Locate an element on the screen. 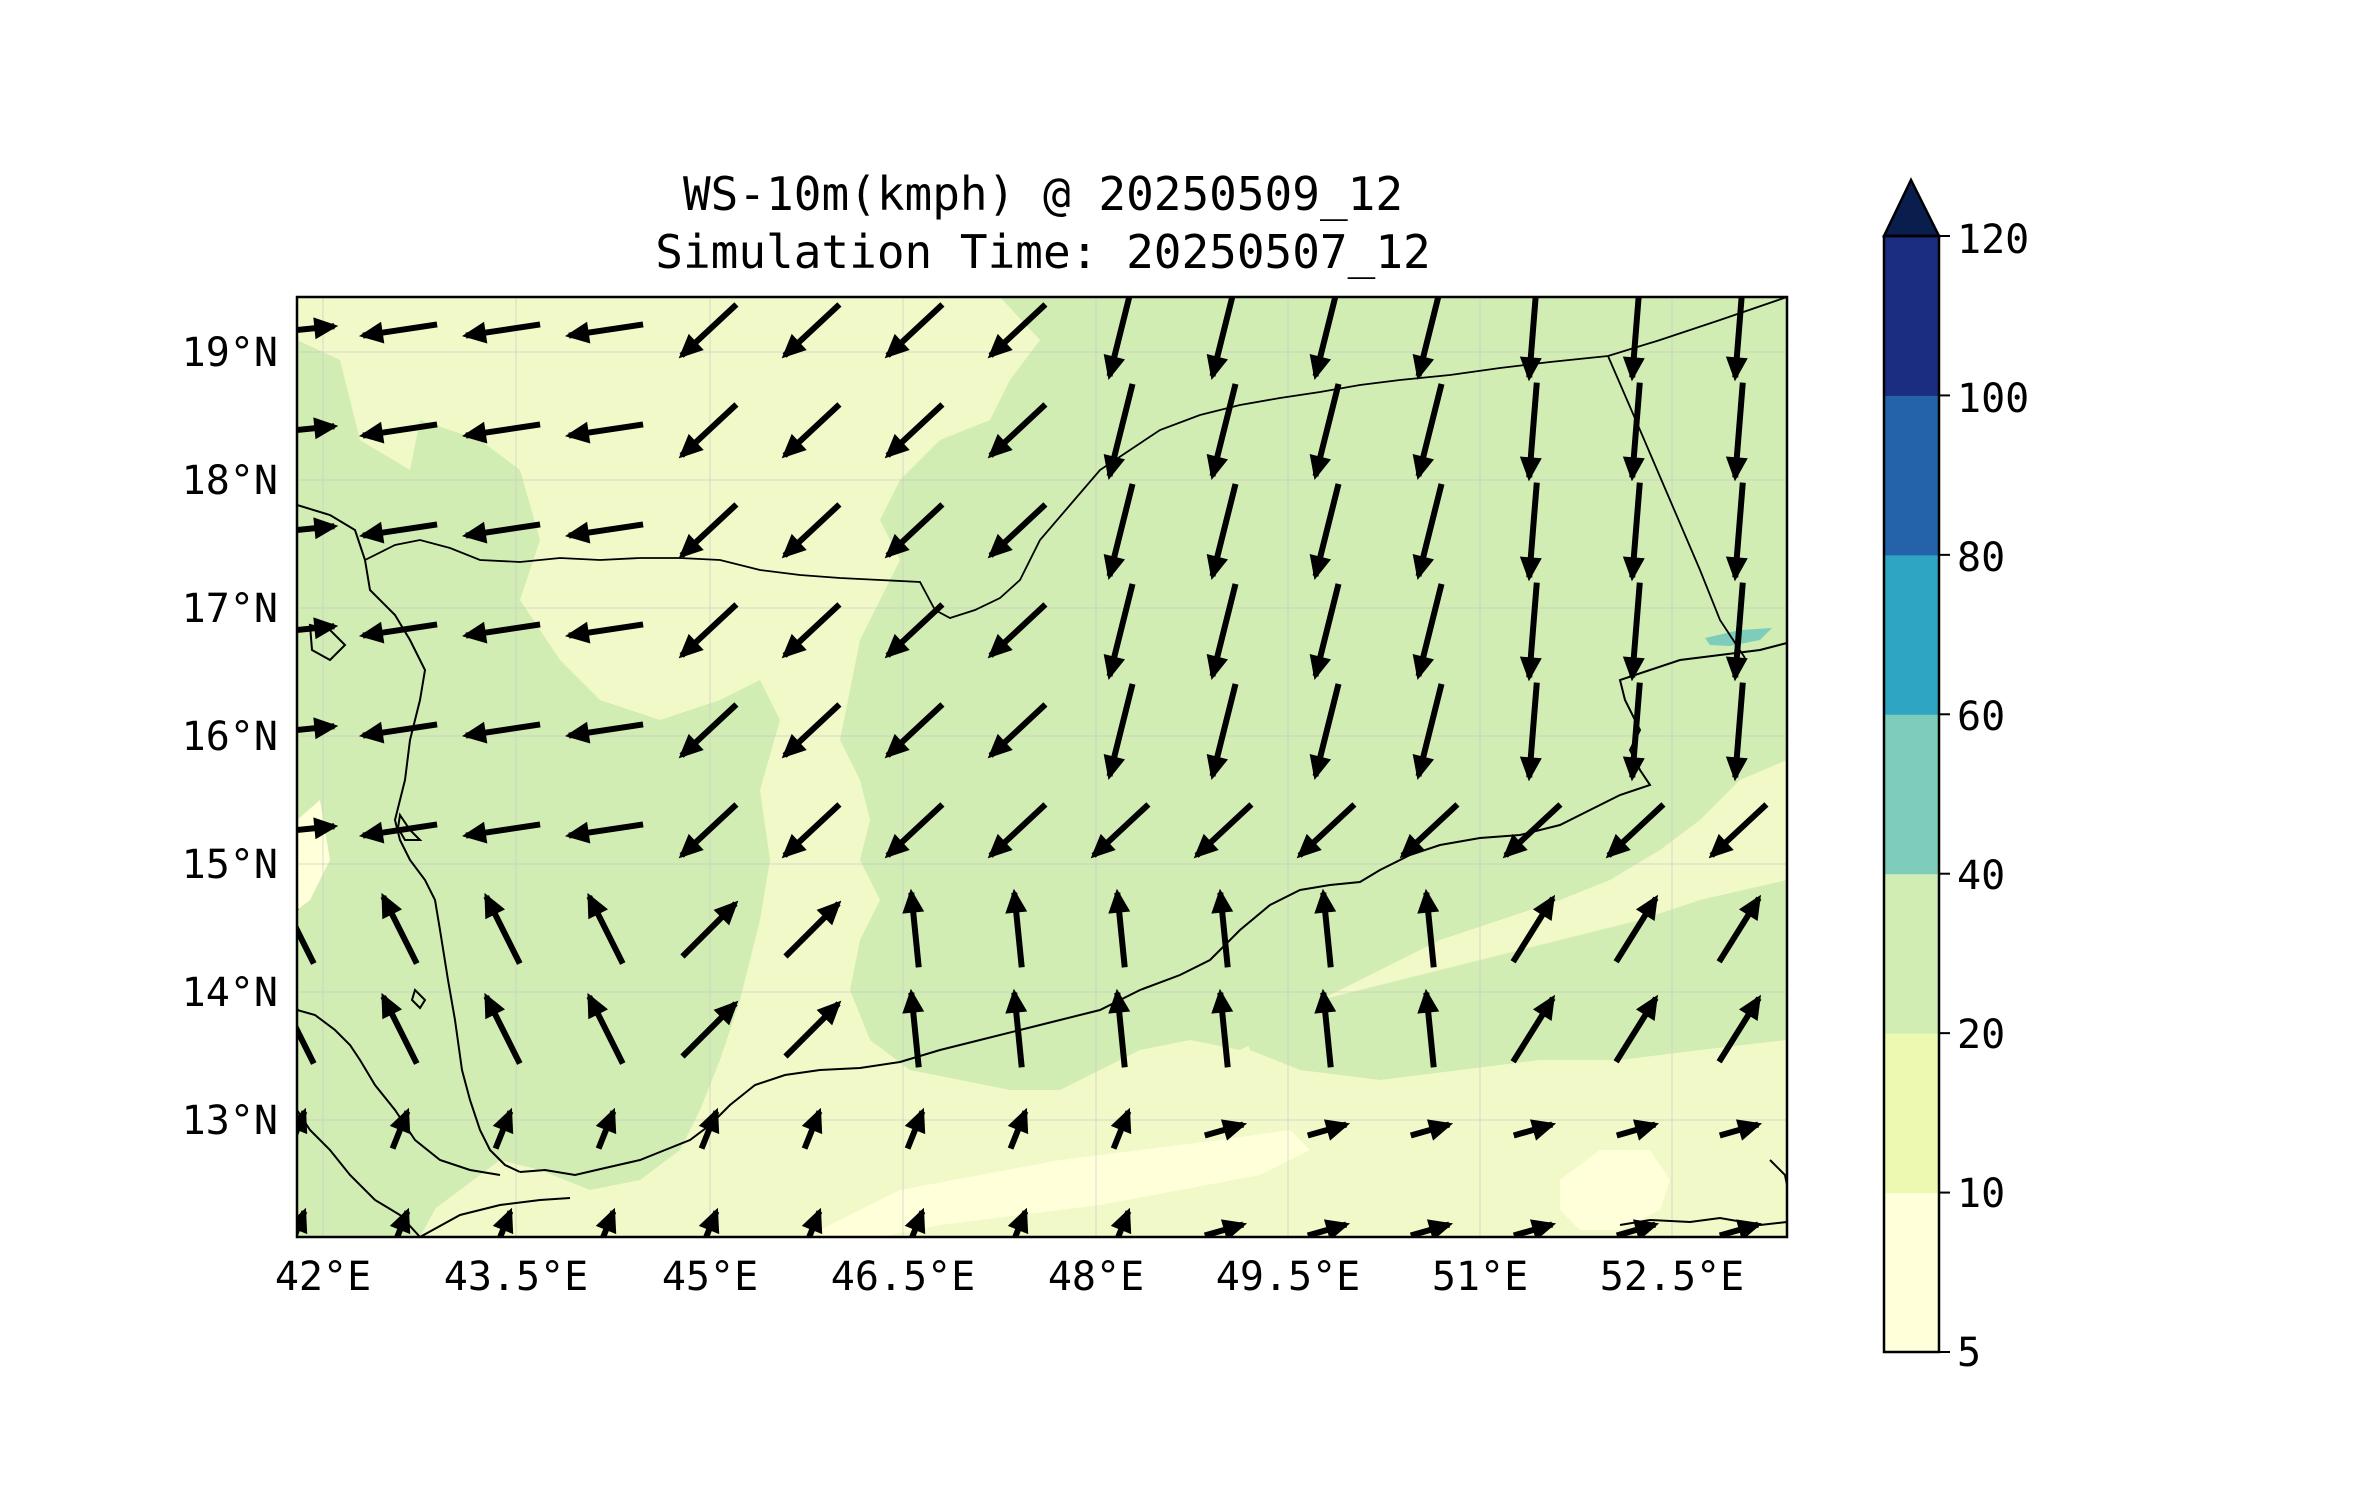 The width and height of the screenshot is (2371, 1500). colorbar-frame is located at coordinates (1911, 794).